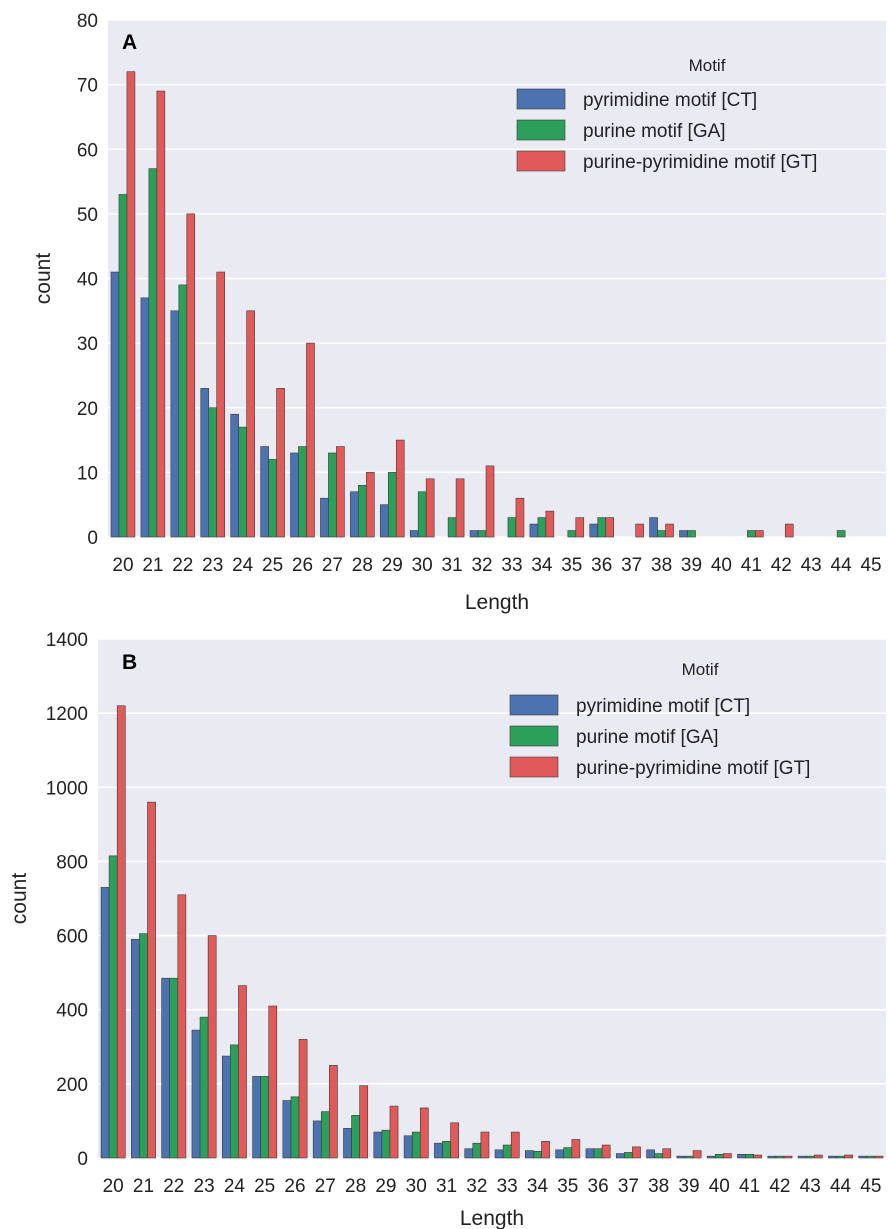 This screenshot has height=1229, width=888. What do you see at coordinates (82, 1159) in the screenshot?
I see `chart-b-y-tick-label: 0` at bounding box center [82, 1159].